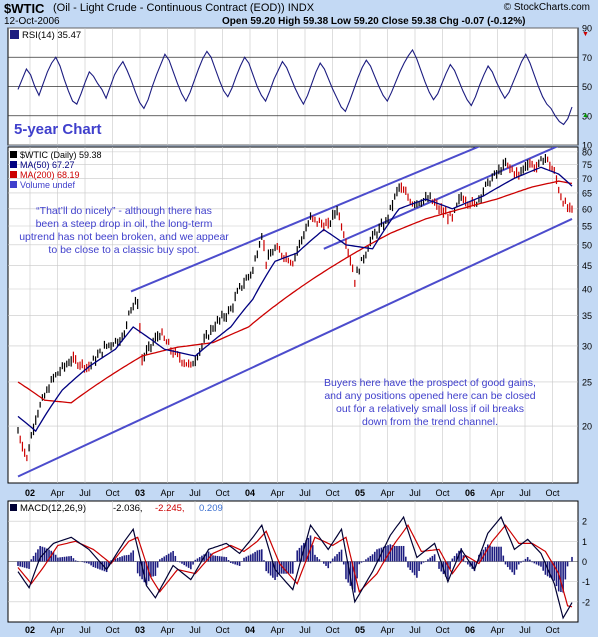 This screenshot has height=637, width=598. I want to click on price-tick-label: 20, so click(587, 427).